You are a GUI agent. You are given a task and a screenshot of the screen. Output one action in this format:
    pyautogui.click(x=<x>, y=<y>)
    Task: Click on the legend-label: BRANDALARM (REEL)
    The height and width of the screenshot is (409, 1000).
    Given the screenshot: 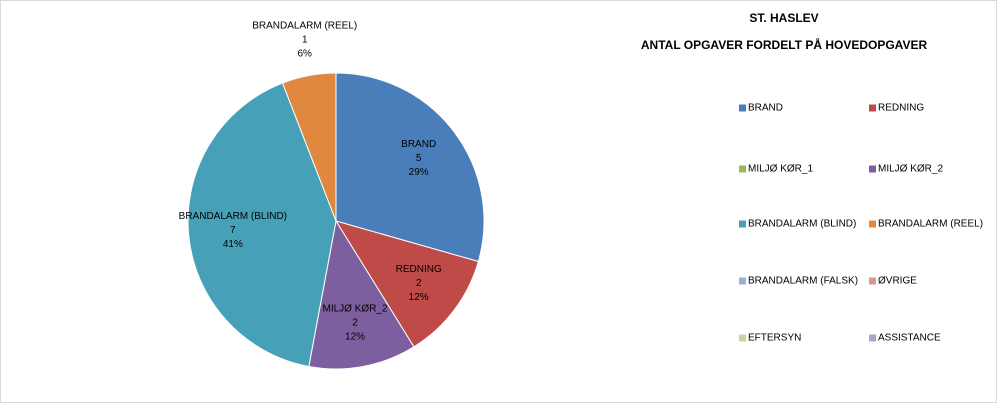 What is the action you would take?
    pyautogui.click(x=930, y=224)
    